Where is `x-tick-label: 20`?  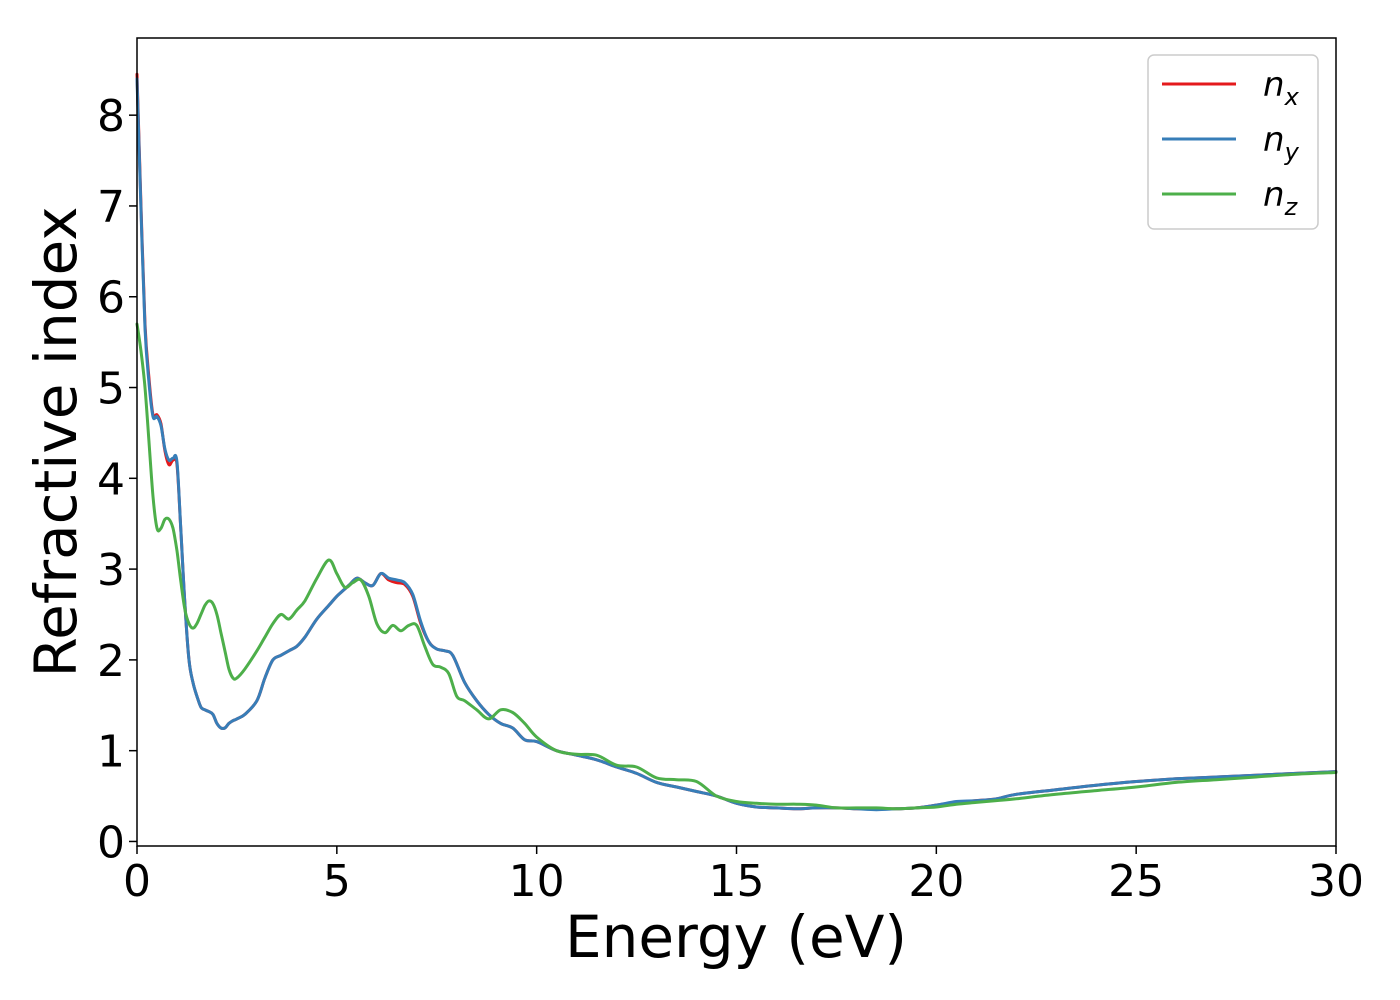 x-tick-label: 20 is located at coordinates (936, 881).